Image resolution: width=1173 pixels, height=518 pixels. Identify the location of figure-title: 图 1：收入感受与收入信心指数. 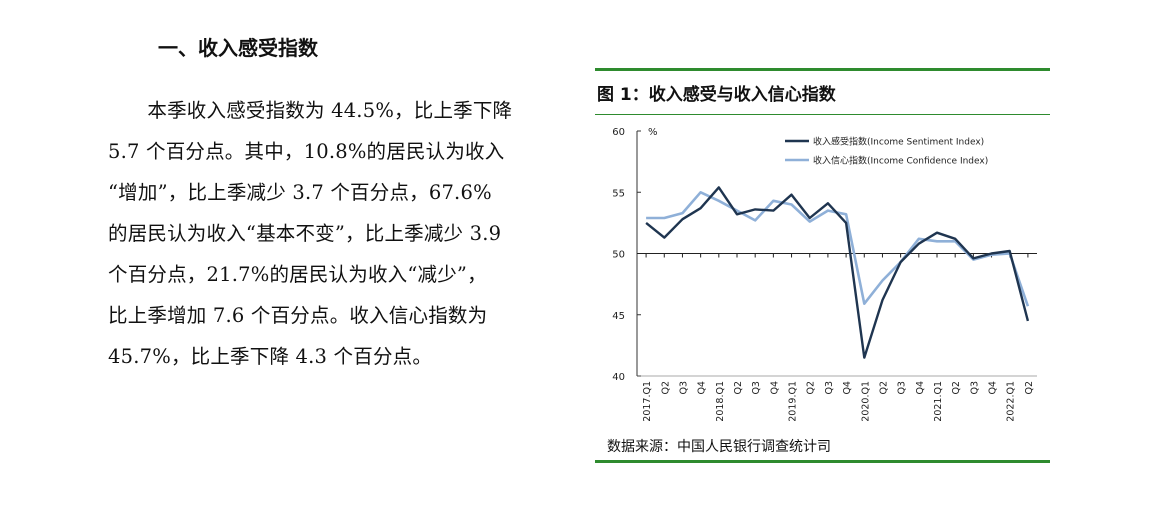
(716, 95).